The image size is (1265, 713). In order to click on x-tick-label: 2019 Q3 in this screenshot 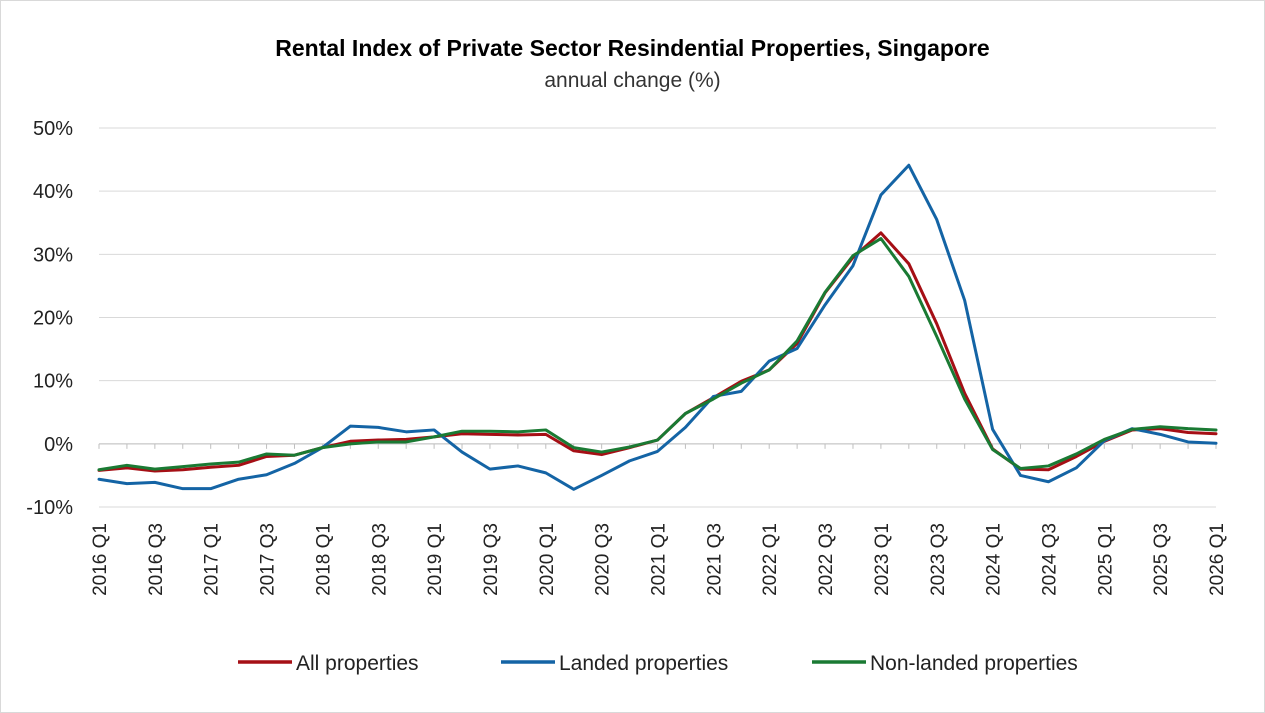, I will do `click(491, 559)`.